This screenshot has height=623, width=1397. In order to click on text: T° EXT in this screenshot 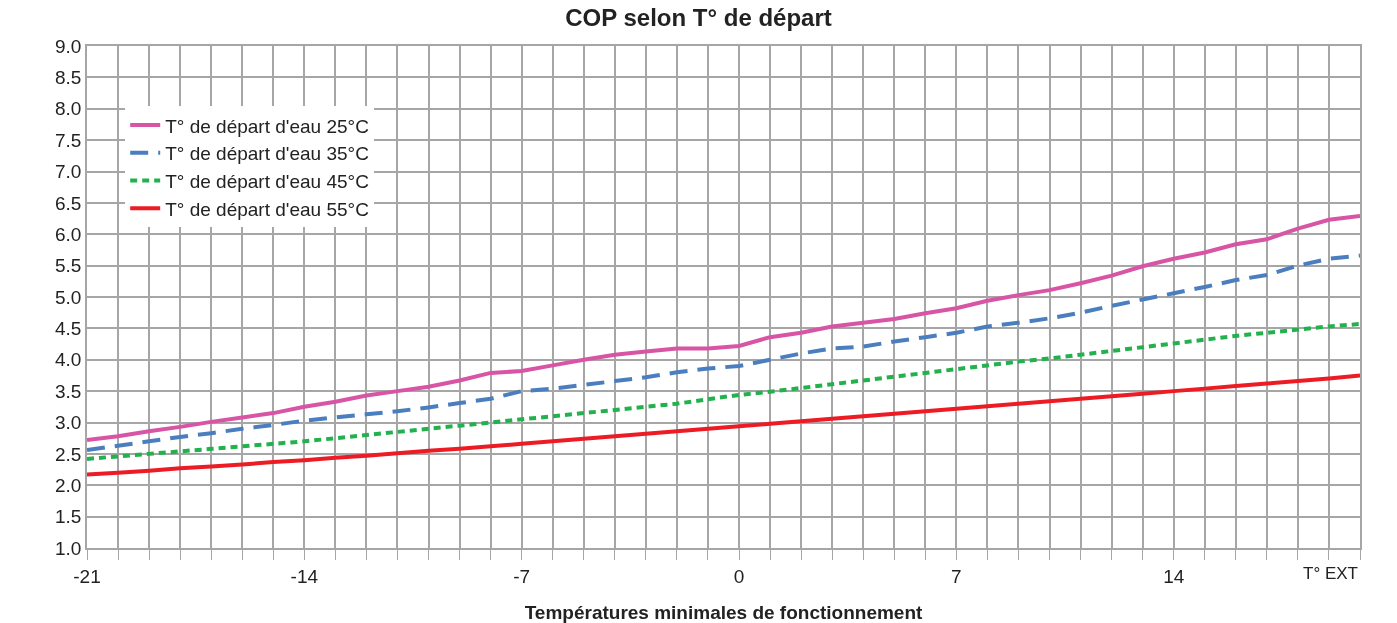, I will do `click(1330, 573)`.